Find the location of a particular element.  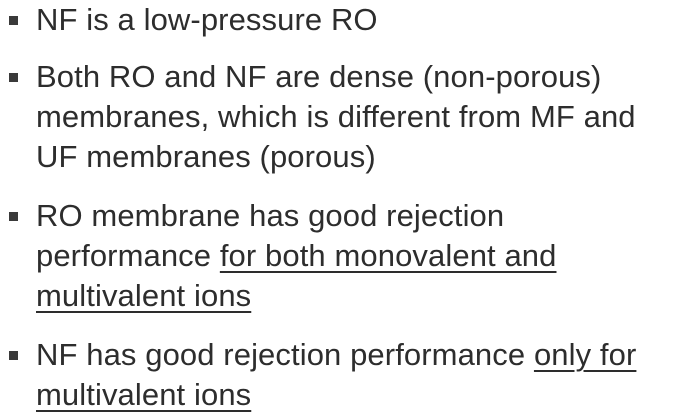

bullet-line: performance for both monovalent and is located at coordinates (366, 256).